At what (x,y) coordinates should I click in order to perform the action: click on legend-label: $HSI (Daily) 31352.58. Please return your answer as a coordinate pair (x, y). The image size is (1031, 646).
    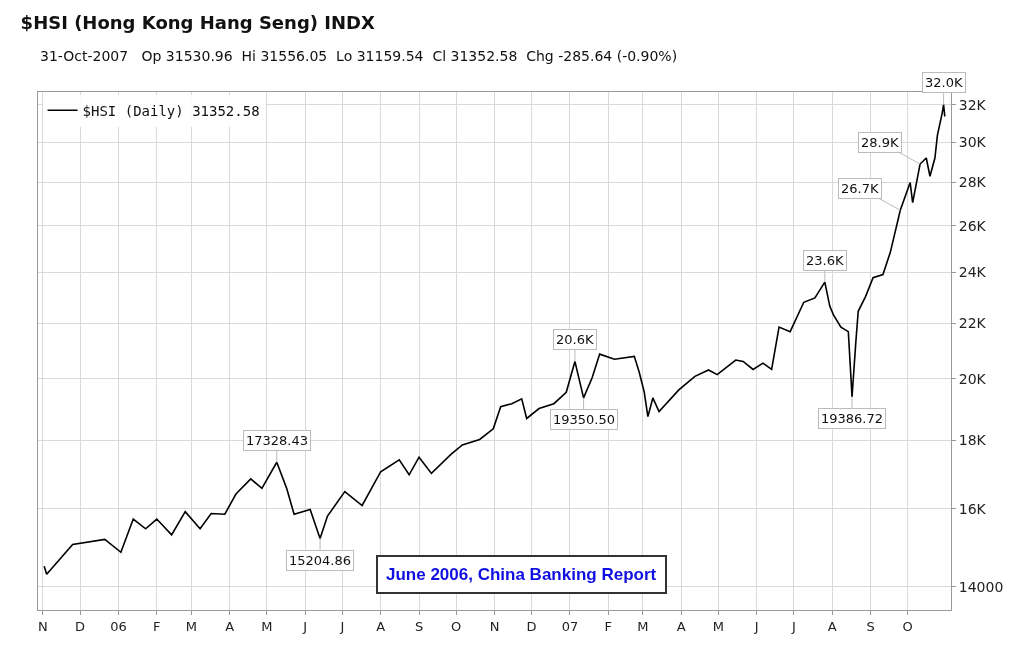
    Looking at the image, I should click on (171, 110).